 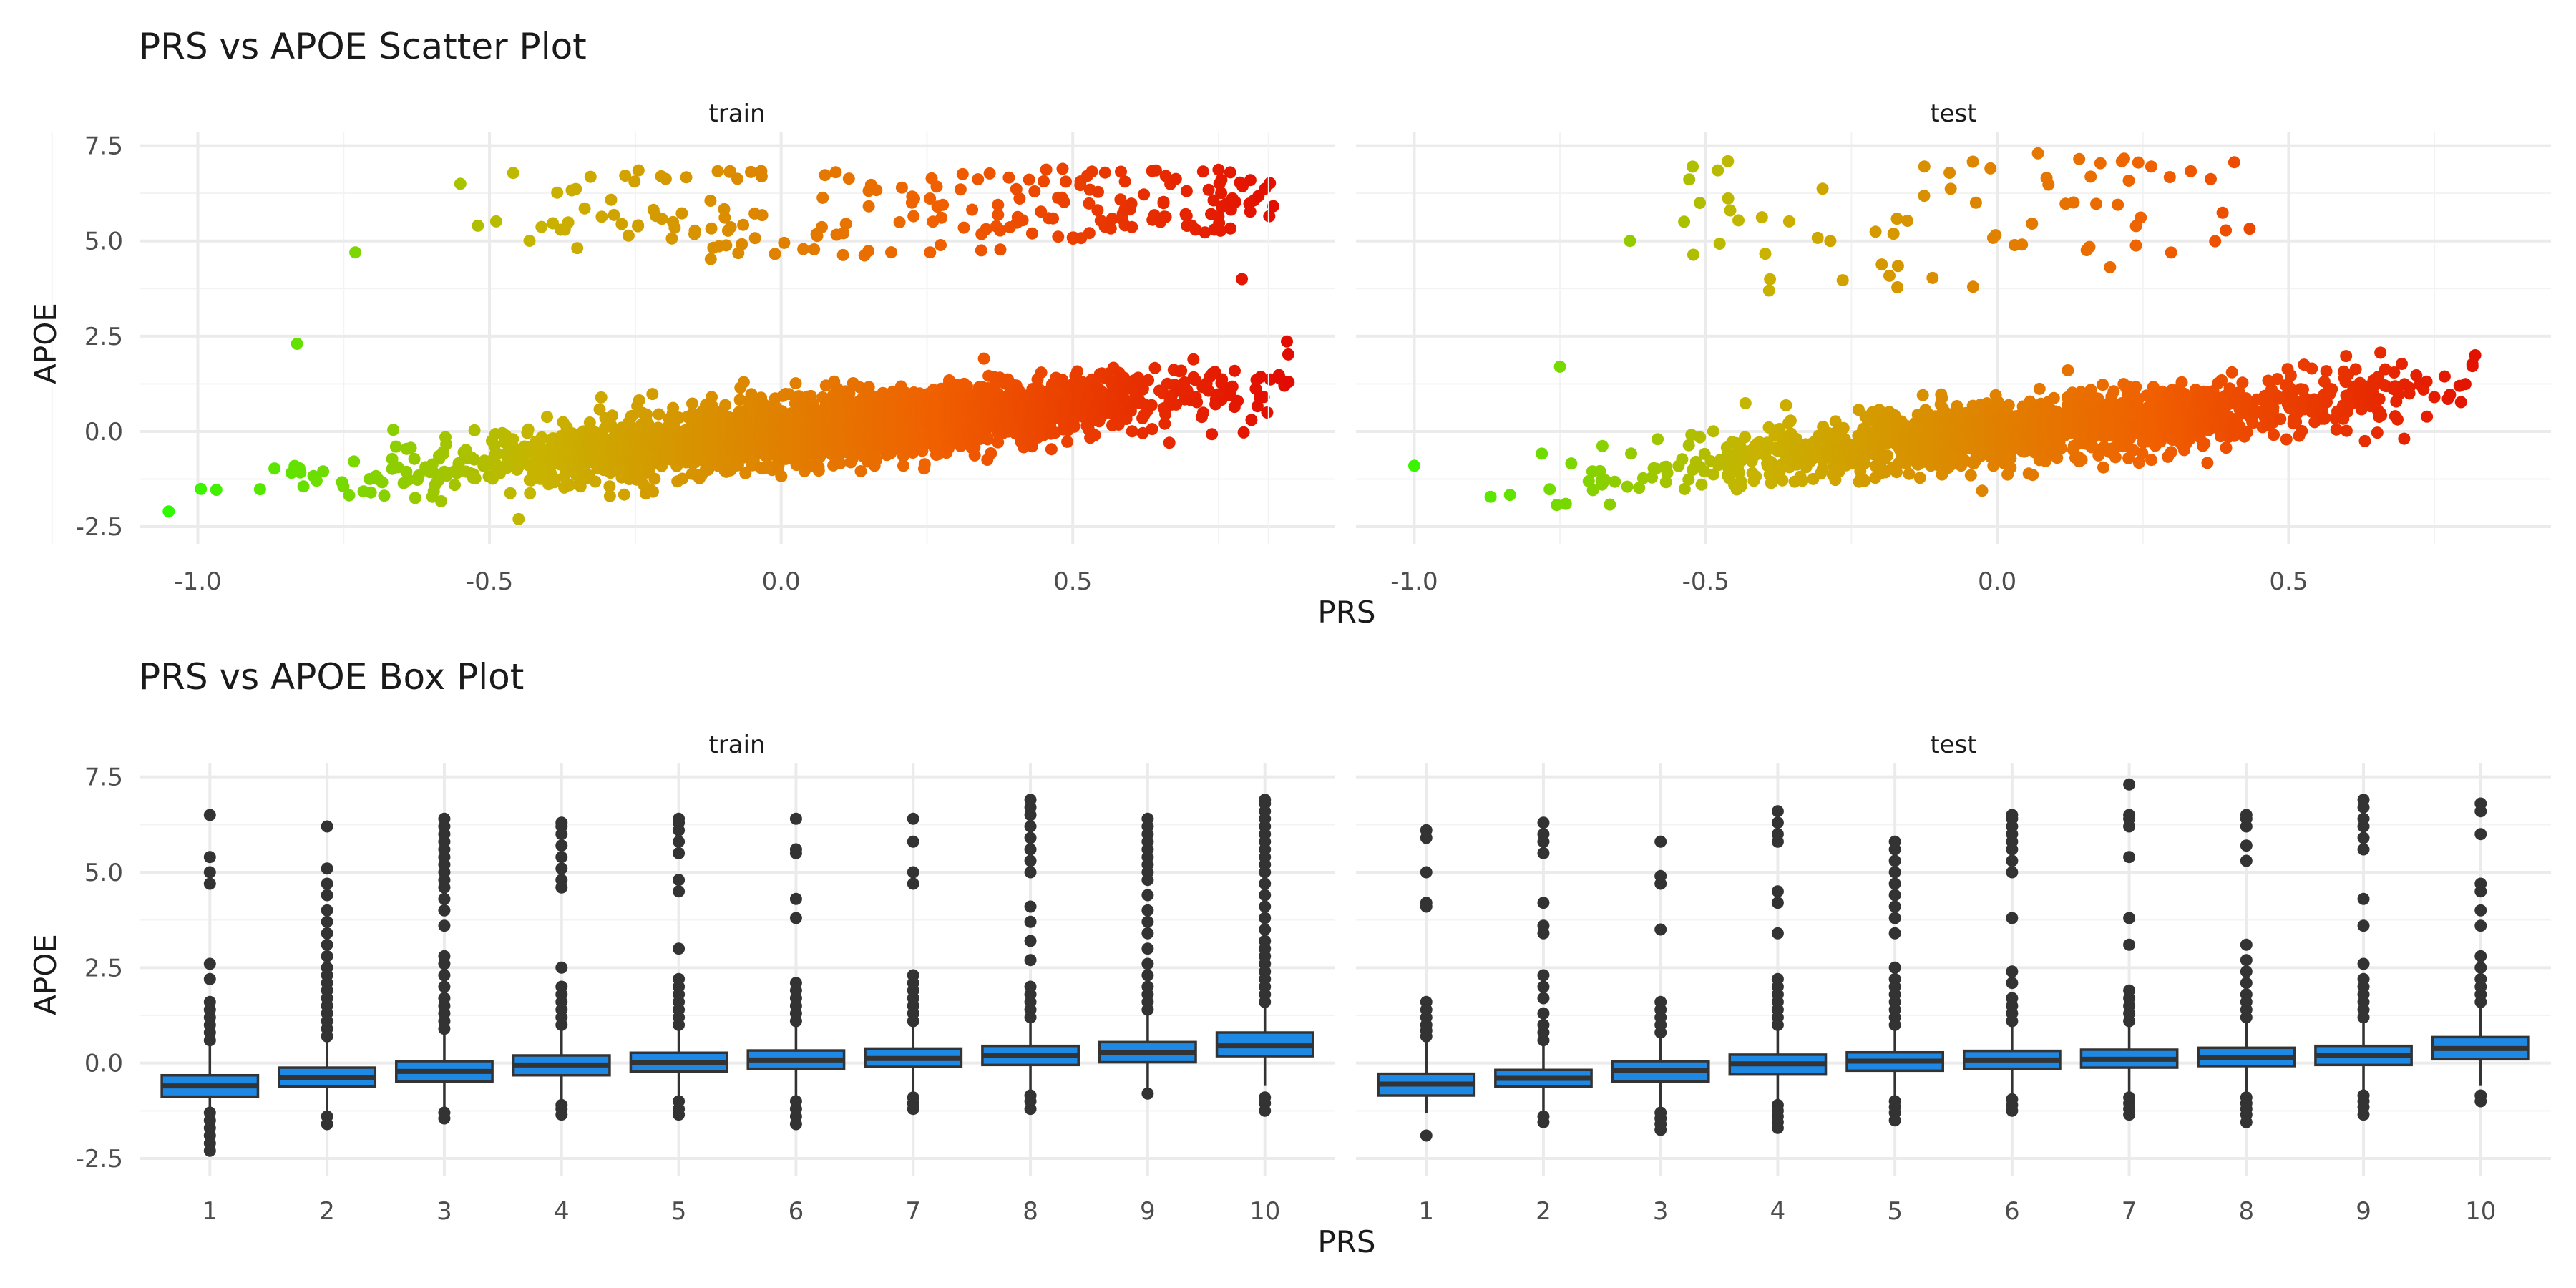 I want to click on box-x-tick-label: 7, so click(x=913, y=1211).